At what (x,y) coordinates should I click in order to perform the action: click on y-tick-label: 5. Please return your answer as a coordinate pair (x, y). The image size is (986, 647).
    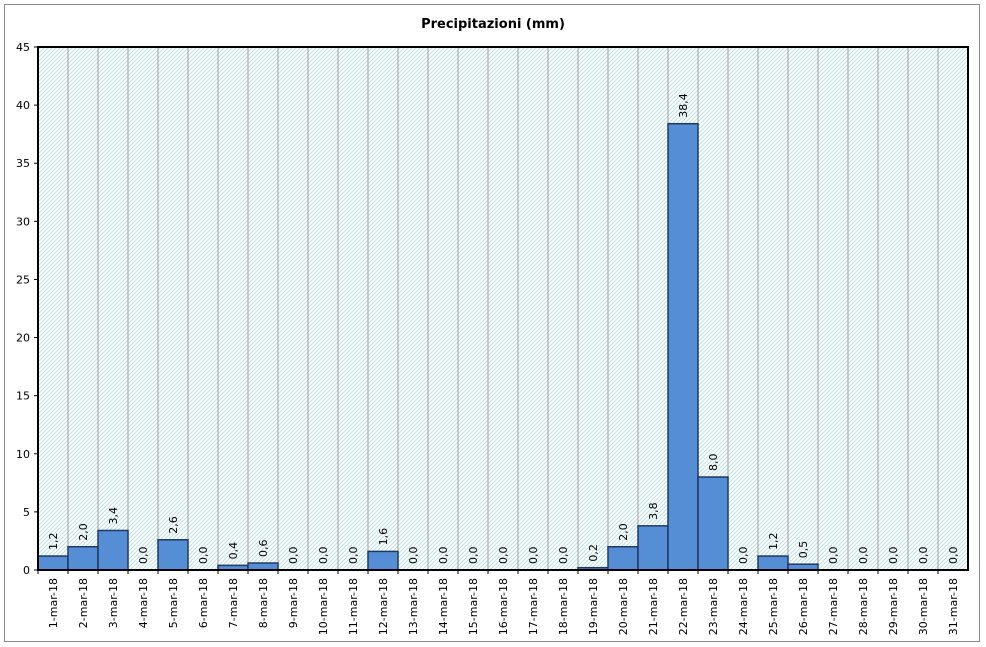
    Looking at the image, I should click on (26, 512).